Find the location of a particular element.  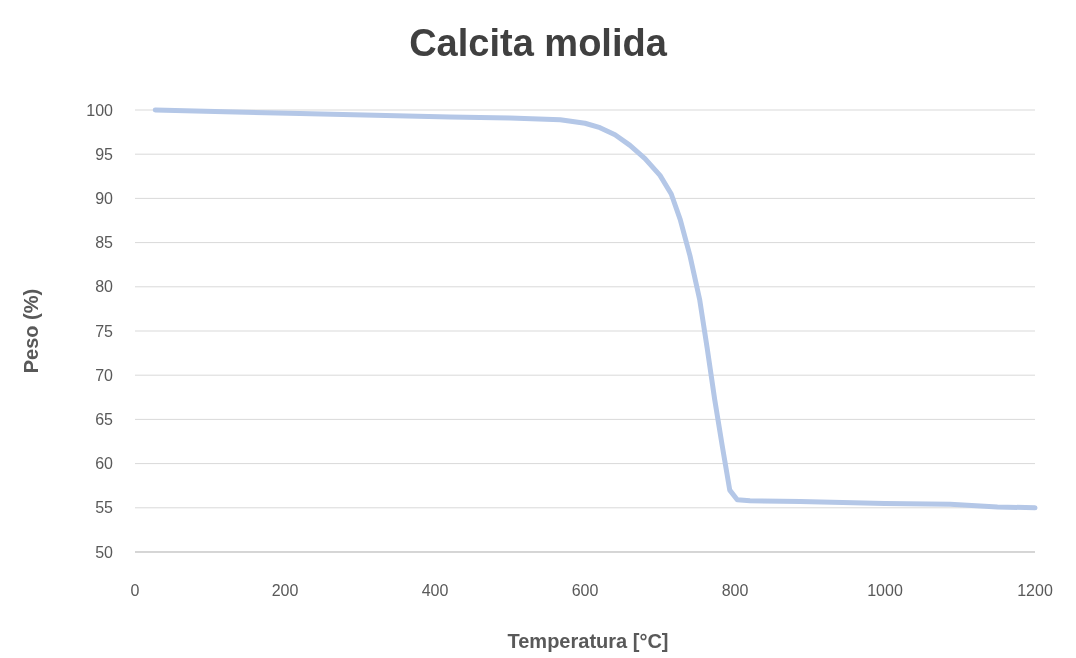

x-tick-label: 800 is located at coordinates (735, 590).